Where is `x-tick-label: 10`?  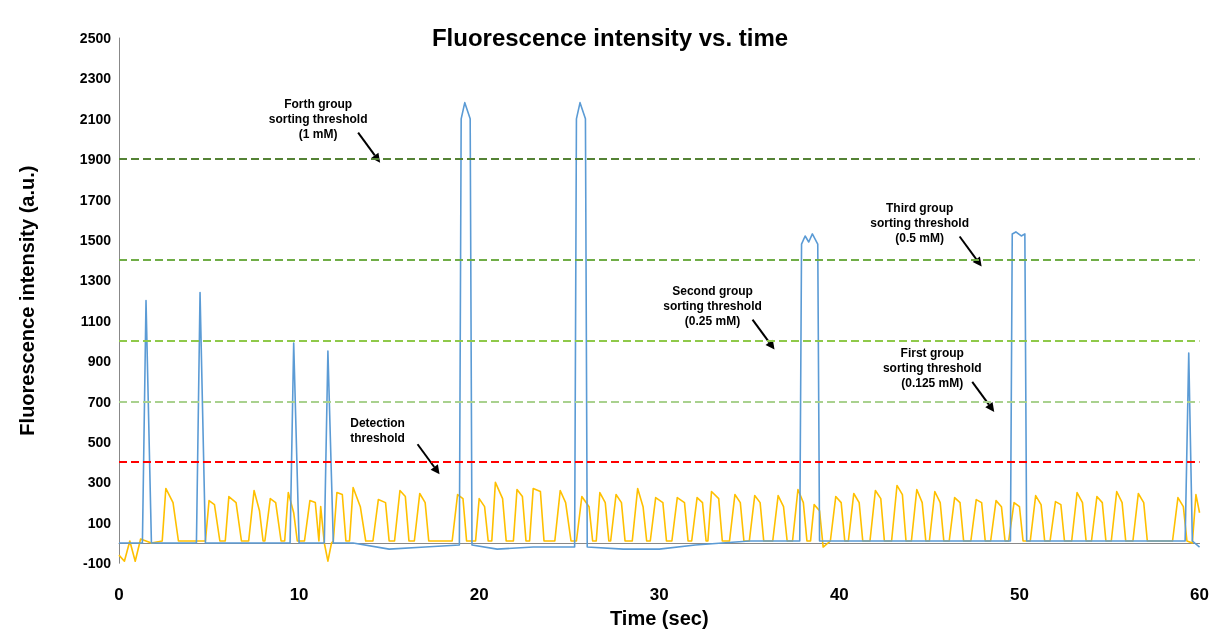
x-tick-label: 10 is located at coordinates (299, 594).